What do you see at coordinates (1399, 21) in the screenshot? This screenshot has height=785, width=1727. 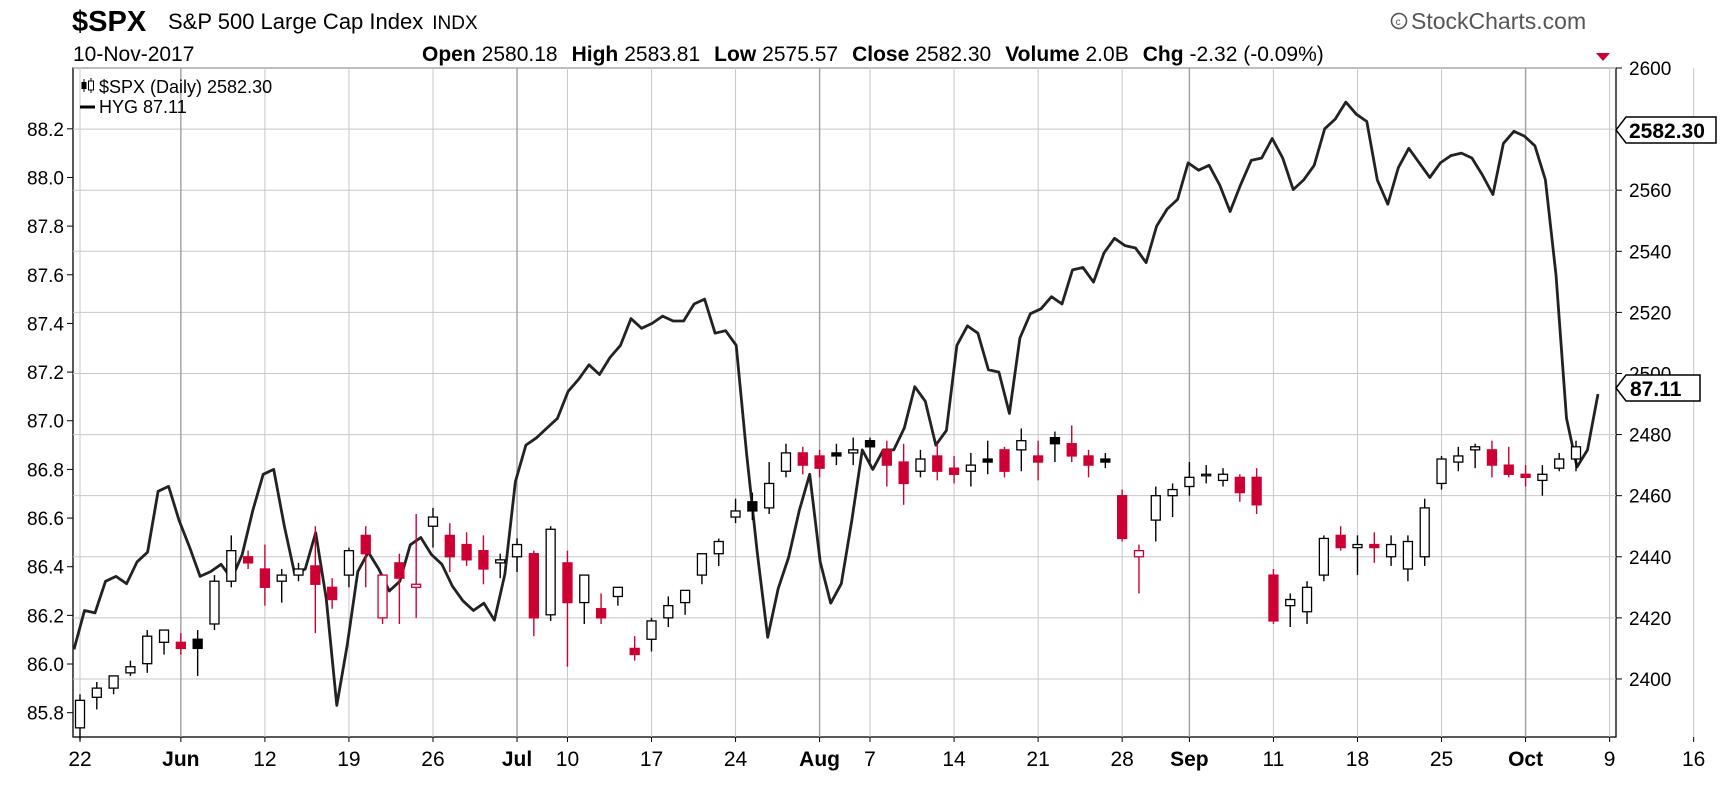 I see `copyright-icon: c` at bounding box center [1399, 21].